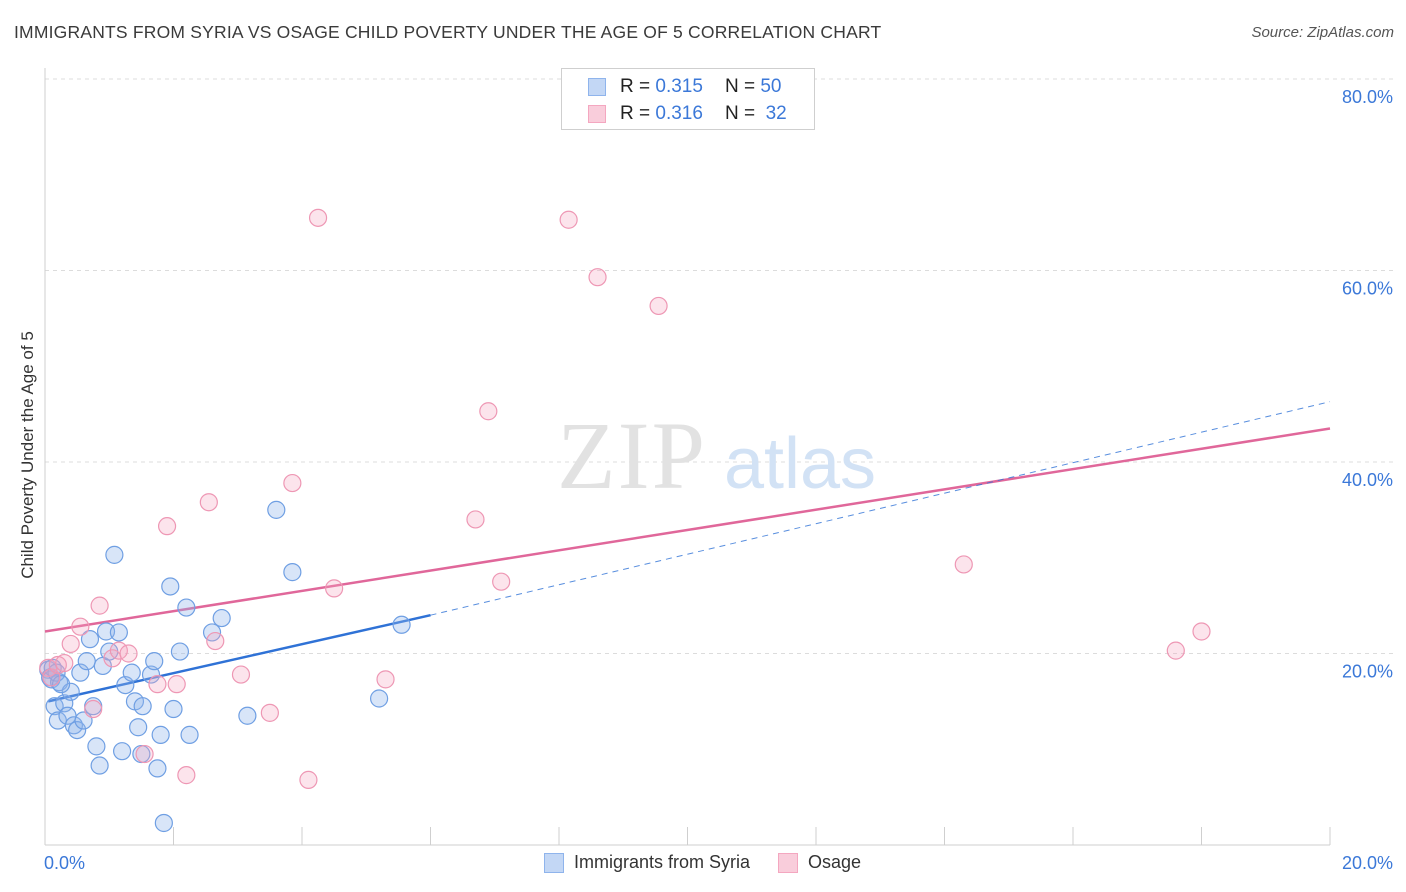 This screenshot has height=892, width=1406. What do you see at coordinates (64, 863) in the screenshot?
I see `x-tick-label: 0.0%` at bounding box center [64, 863].